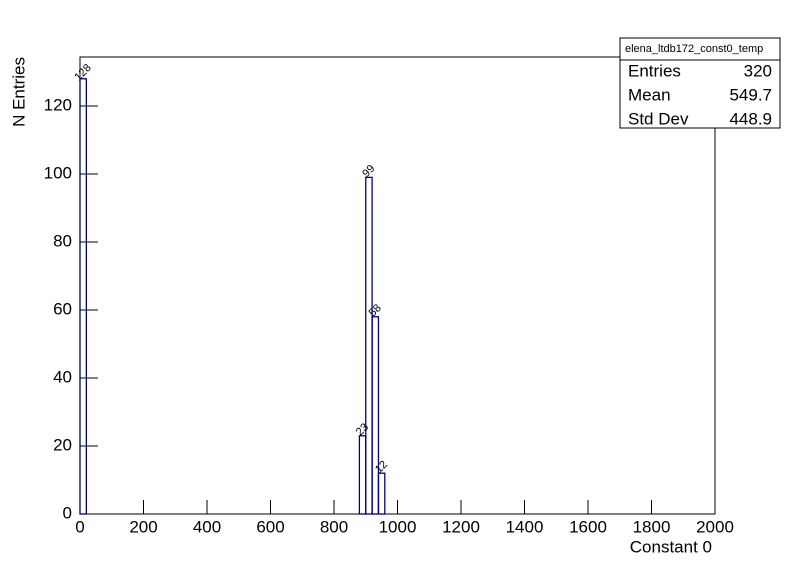 The width and height of the screenshot is (796, 572). Describe the element at coordinates (750, 94) in the screenshot. I see `stats-value: 549.7` at that location.